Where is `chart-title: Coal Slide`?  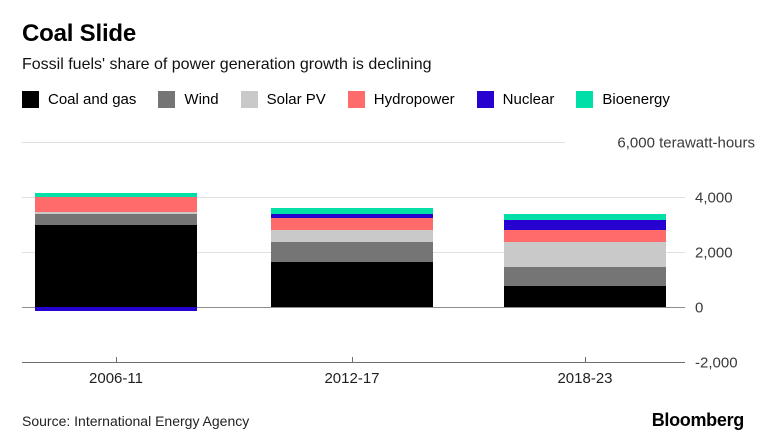 chart-title: Coal Slide is located at coordinates (79, 33).